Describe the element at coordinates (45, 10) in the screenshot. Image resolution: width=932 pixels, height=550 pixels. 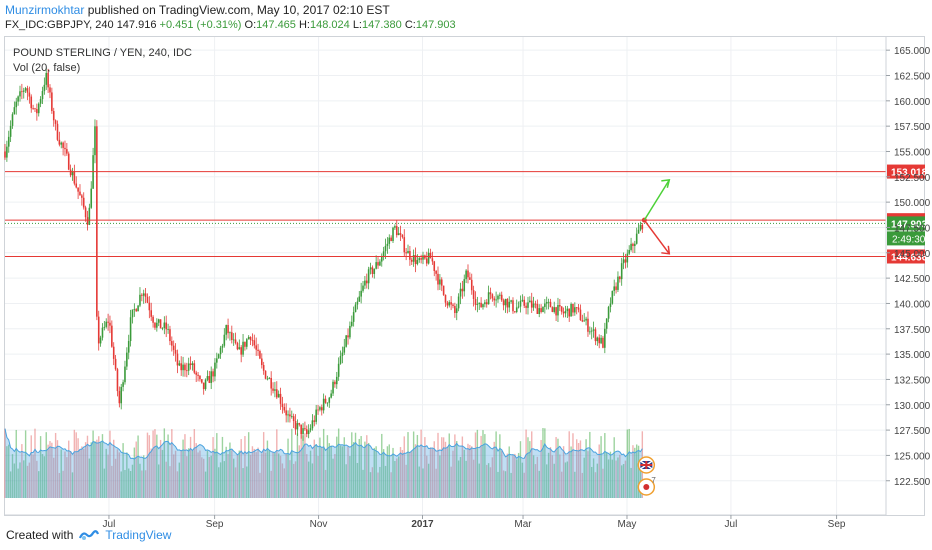
I see `author-link: Munzirmokhtar` at that location.